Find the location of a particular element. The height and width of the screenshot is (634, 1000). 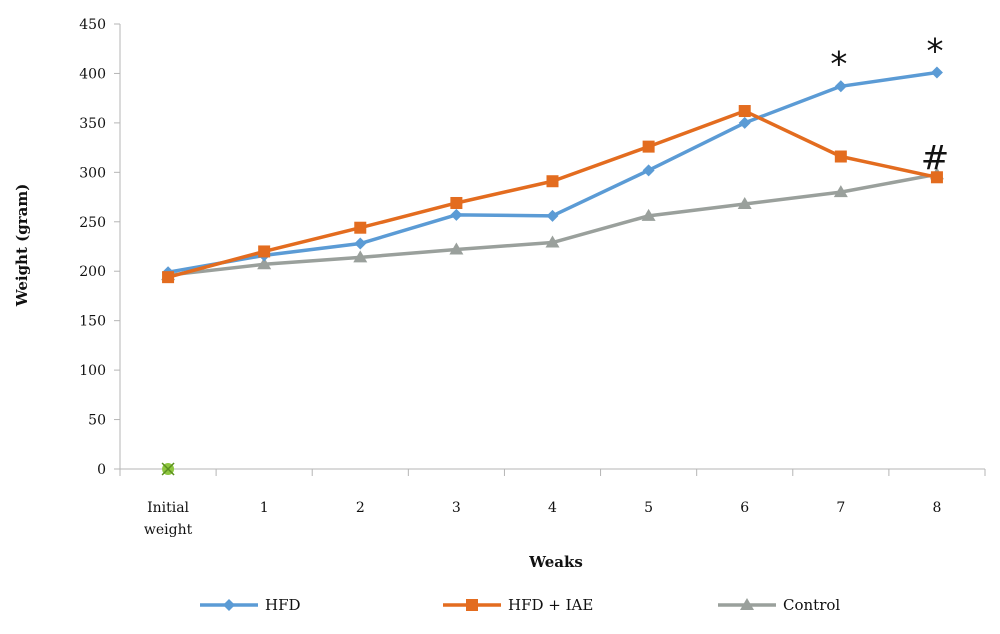

y-tick-label: 100 is located at coordinates (92, 371).